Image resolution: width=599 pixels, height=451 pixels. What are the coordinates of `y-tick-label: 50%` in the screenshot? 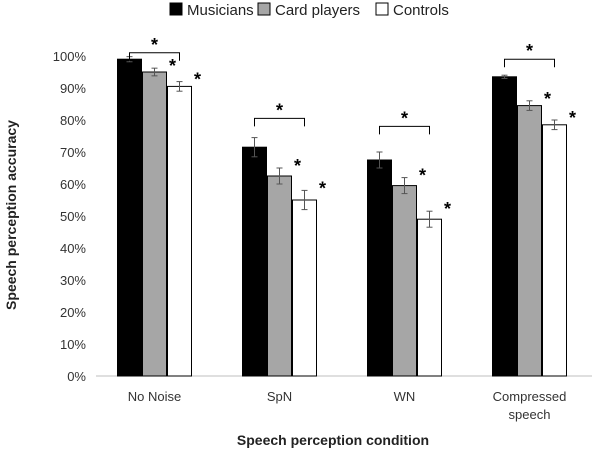 It's located at (73, 216).